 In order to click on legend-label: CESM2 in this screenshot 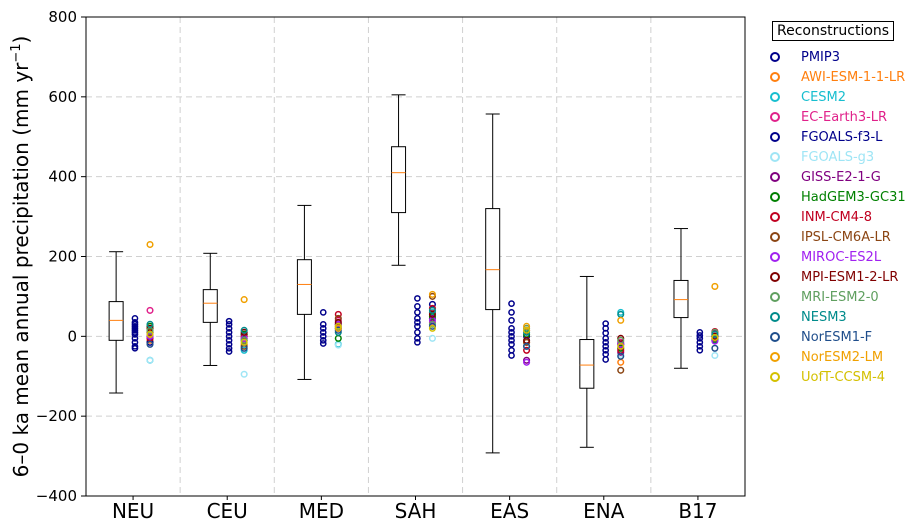, I will do `click(824, 97)`.